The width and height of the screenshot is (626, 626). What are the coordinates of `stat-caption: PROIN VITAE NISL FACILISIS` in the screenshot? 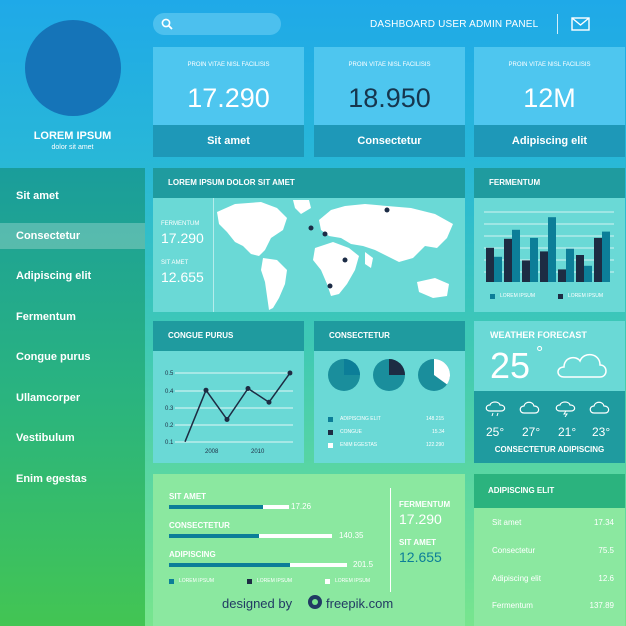 It's located at (549, 65).